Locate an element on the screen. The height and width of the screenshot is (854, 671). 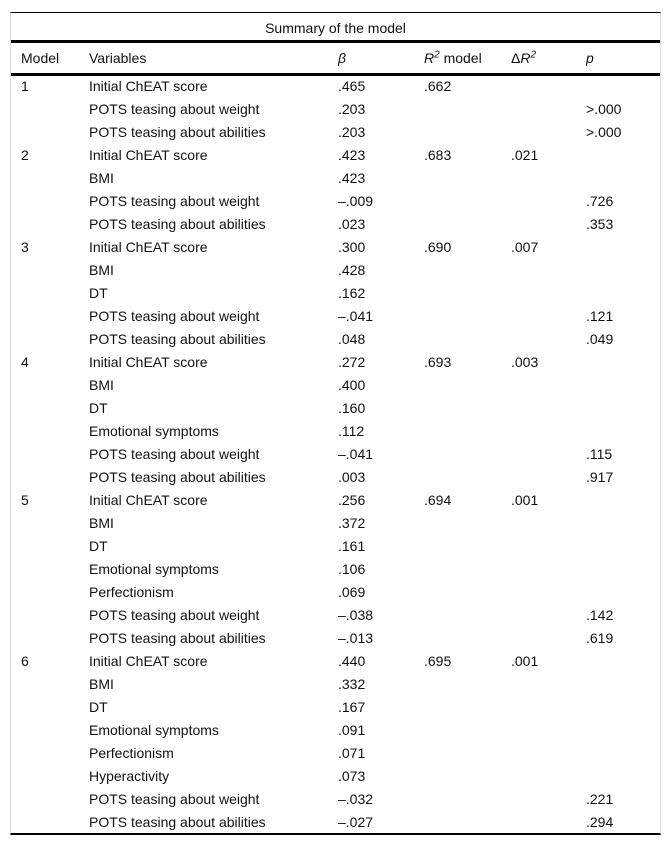
column-header-beta: β is located at coordinates (342, 57).